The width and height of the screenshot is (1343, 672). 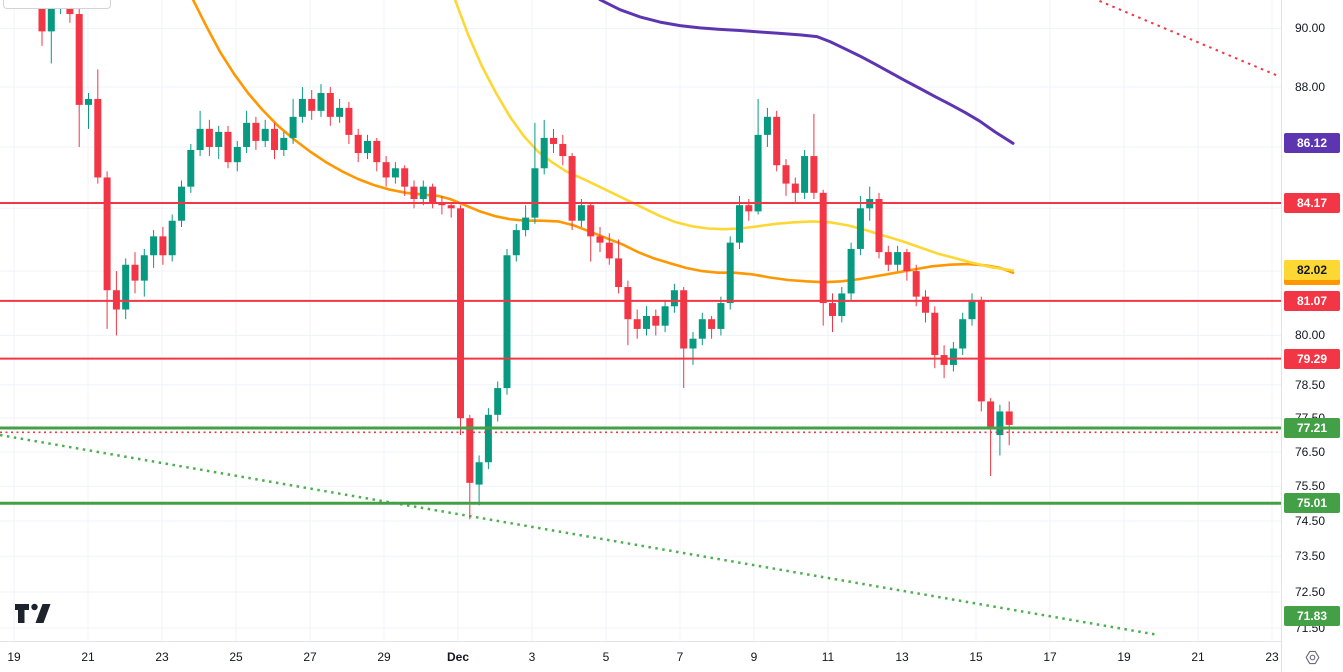 I want to click on time-axis: 19 21 23 25 27 29 Dec 3 5 7 9 11 13 15 17 19 21 23, so click(x=640, y=656).